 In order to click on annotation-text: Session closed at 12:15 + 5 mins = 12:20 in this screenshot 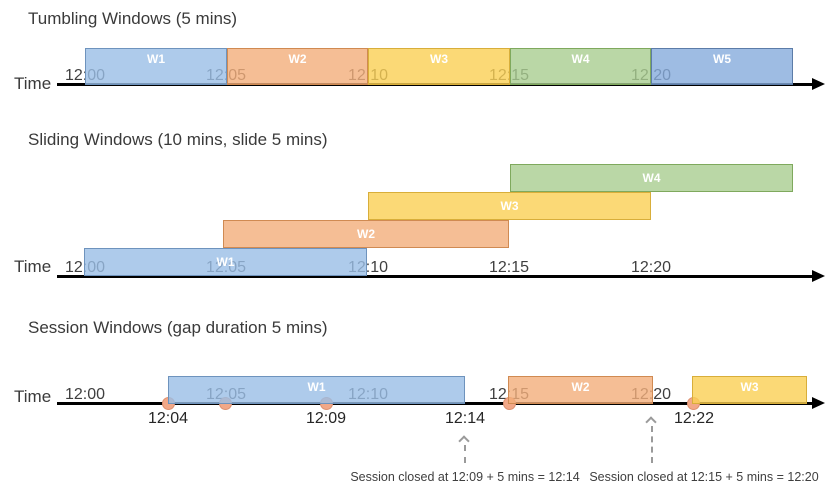, I will do `click(704, 477)`.